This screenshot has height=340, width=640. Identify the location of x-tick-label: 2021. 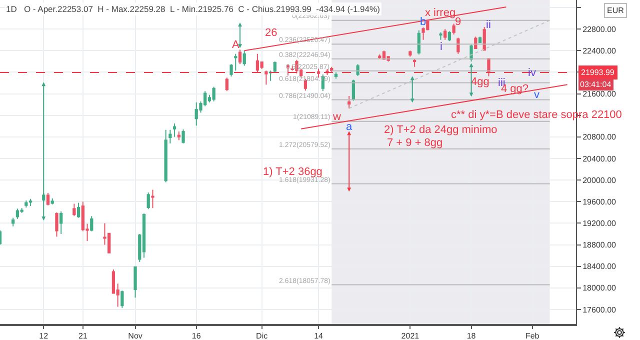
(410, 336).